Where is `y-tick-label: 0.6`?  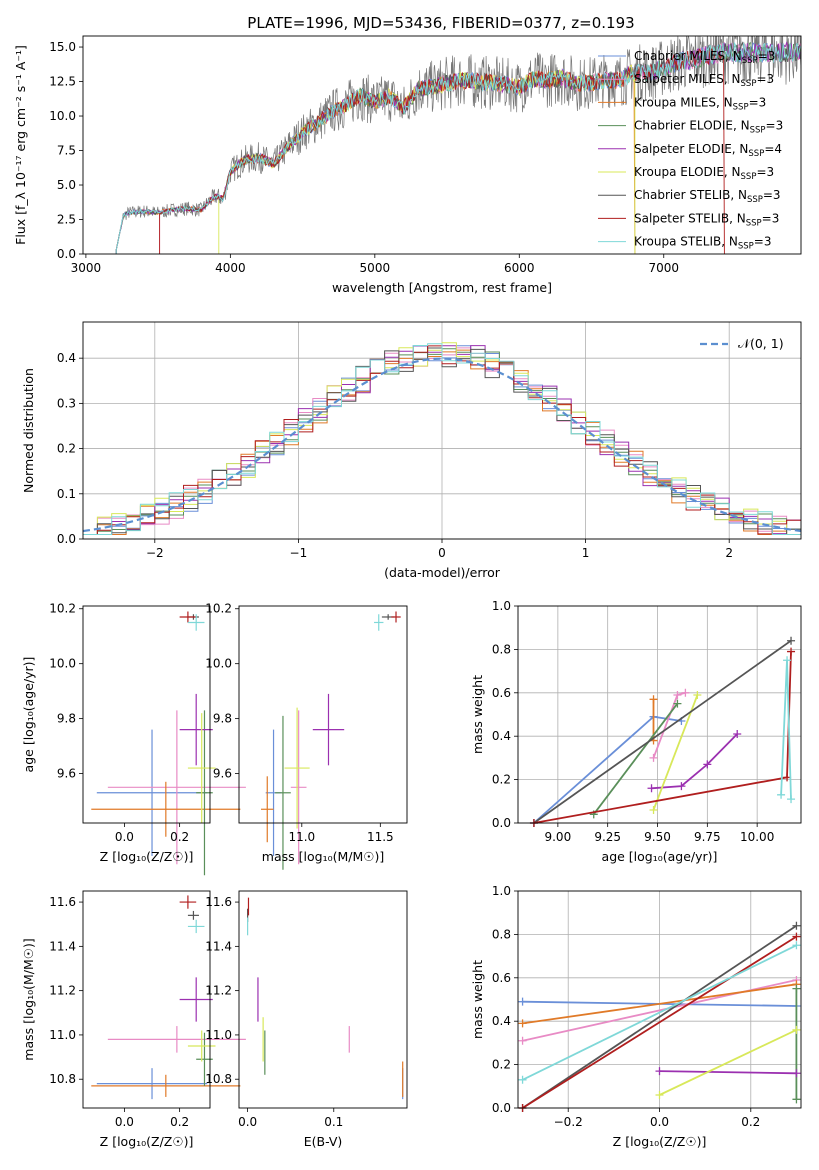 y-tick-label: 0.6 is located at coordinates (501, 693).